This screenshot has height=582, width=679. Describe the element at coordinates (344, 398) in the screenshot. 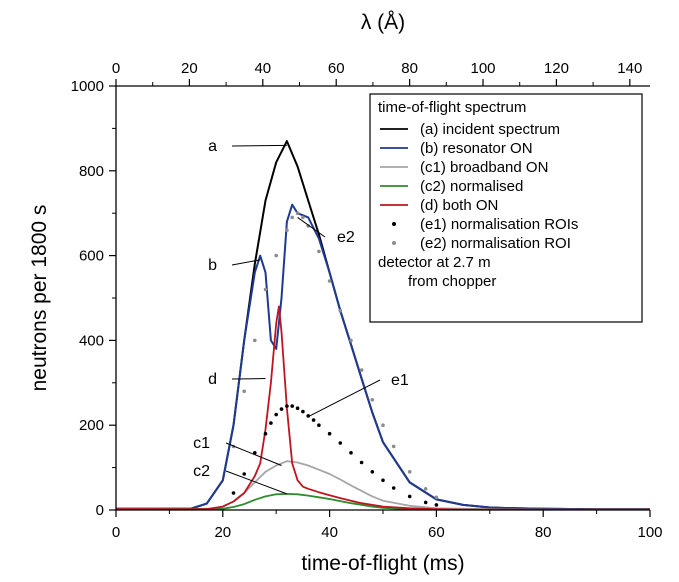

I see `annotation-leader-e1` at that location.